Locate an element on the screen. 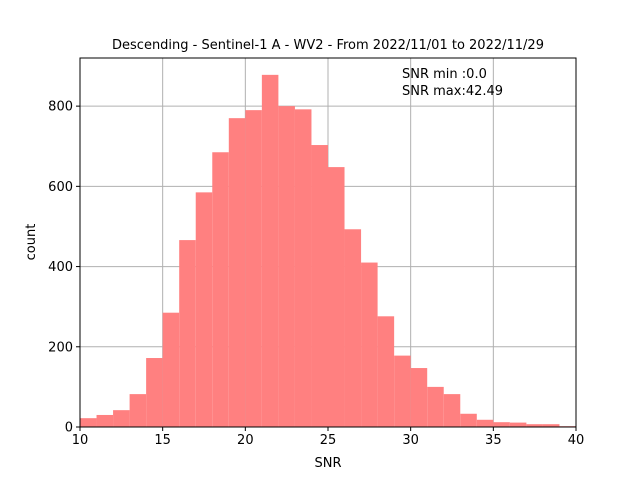 Image resolution: width=640 pixels, height=480 pixels. y-tick-label: 600 is located at coordinates (60, 187).